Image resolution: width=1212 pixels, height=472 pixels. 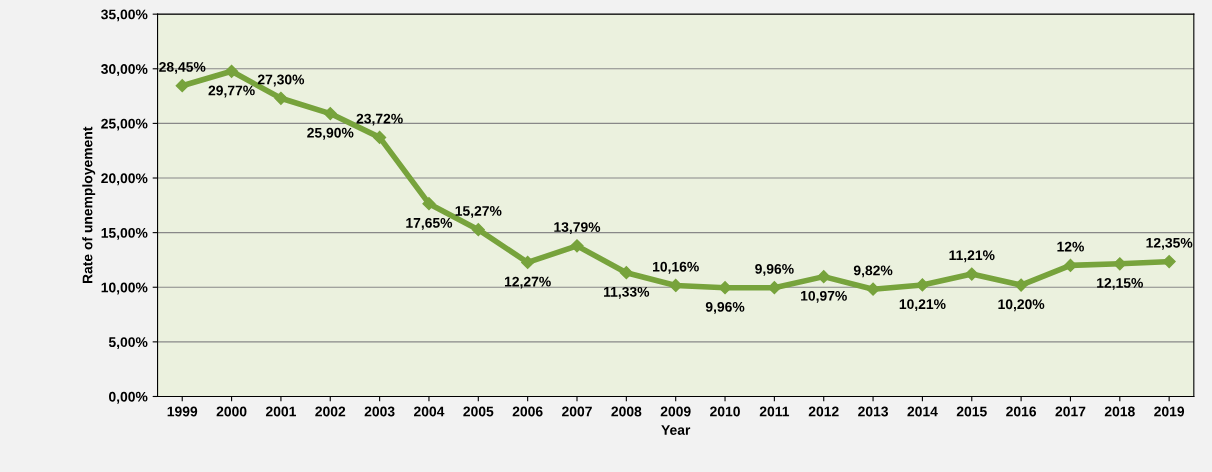 I want to click on x-tick-label: 2014, so click(x=922, y=411).